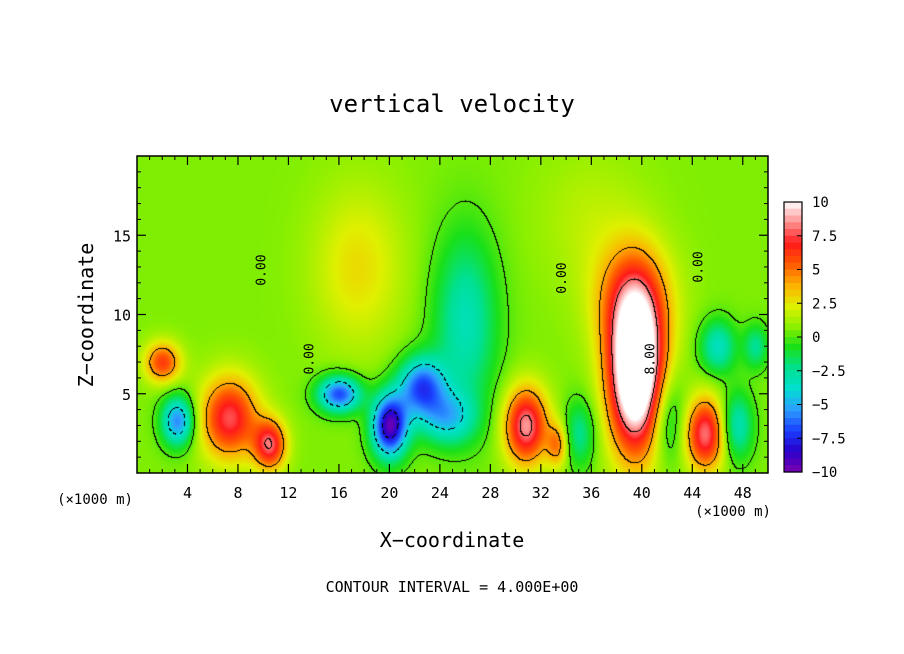 The image size is (904, 654). I want to click on contour-interval-footer: CONTOUR INTERVAL = 4.000E+00, so click(452, 587).